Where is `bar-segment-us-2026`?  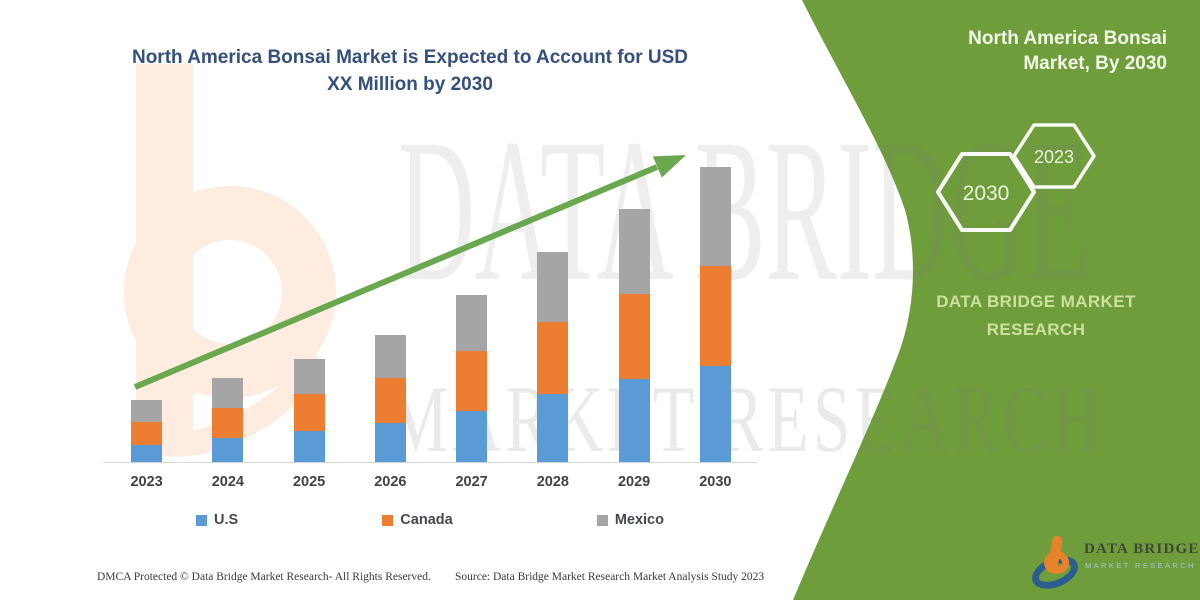 bar-segment-us-2026 is located at coordinates (390, 443).